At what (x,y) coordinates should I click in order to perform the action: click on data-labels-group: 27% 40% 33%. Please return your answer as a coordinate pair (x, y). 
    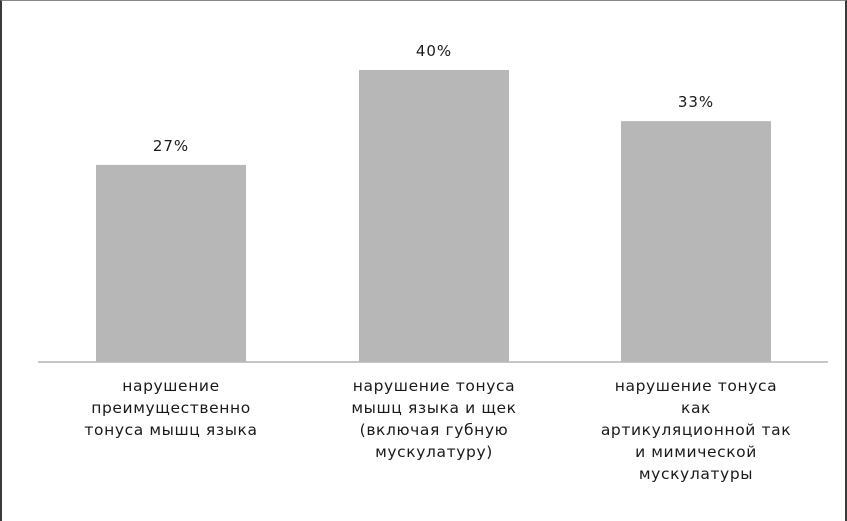
    Looking at the image, I should click on (433, 98).